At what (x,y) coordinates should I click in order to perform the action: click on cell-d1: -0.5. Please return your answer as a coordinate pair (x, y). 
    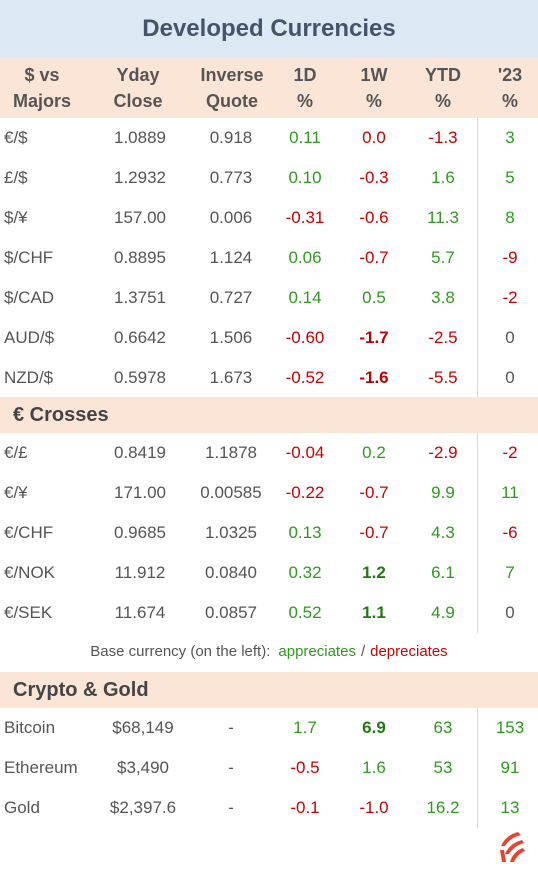
    Looking at the image, I should click on (305, 767).